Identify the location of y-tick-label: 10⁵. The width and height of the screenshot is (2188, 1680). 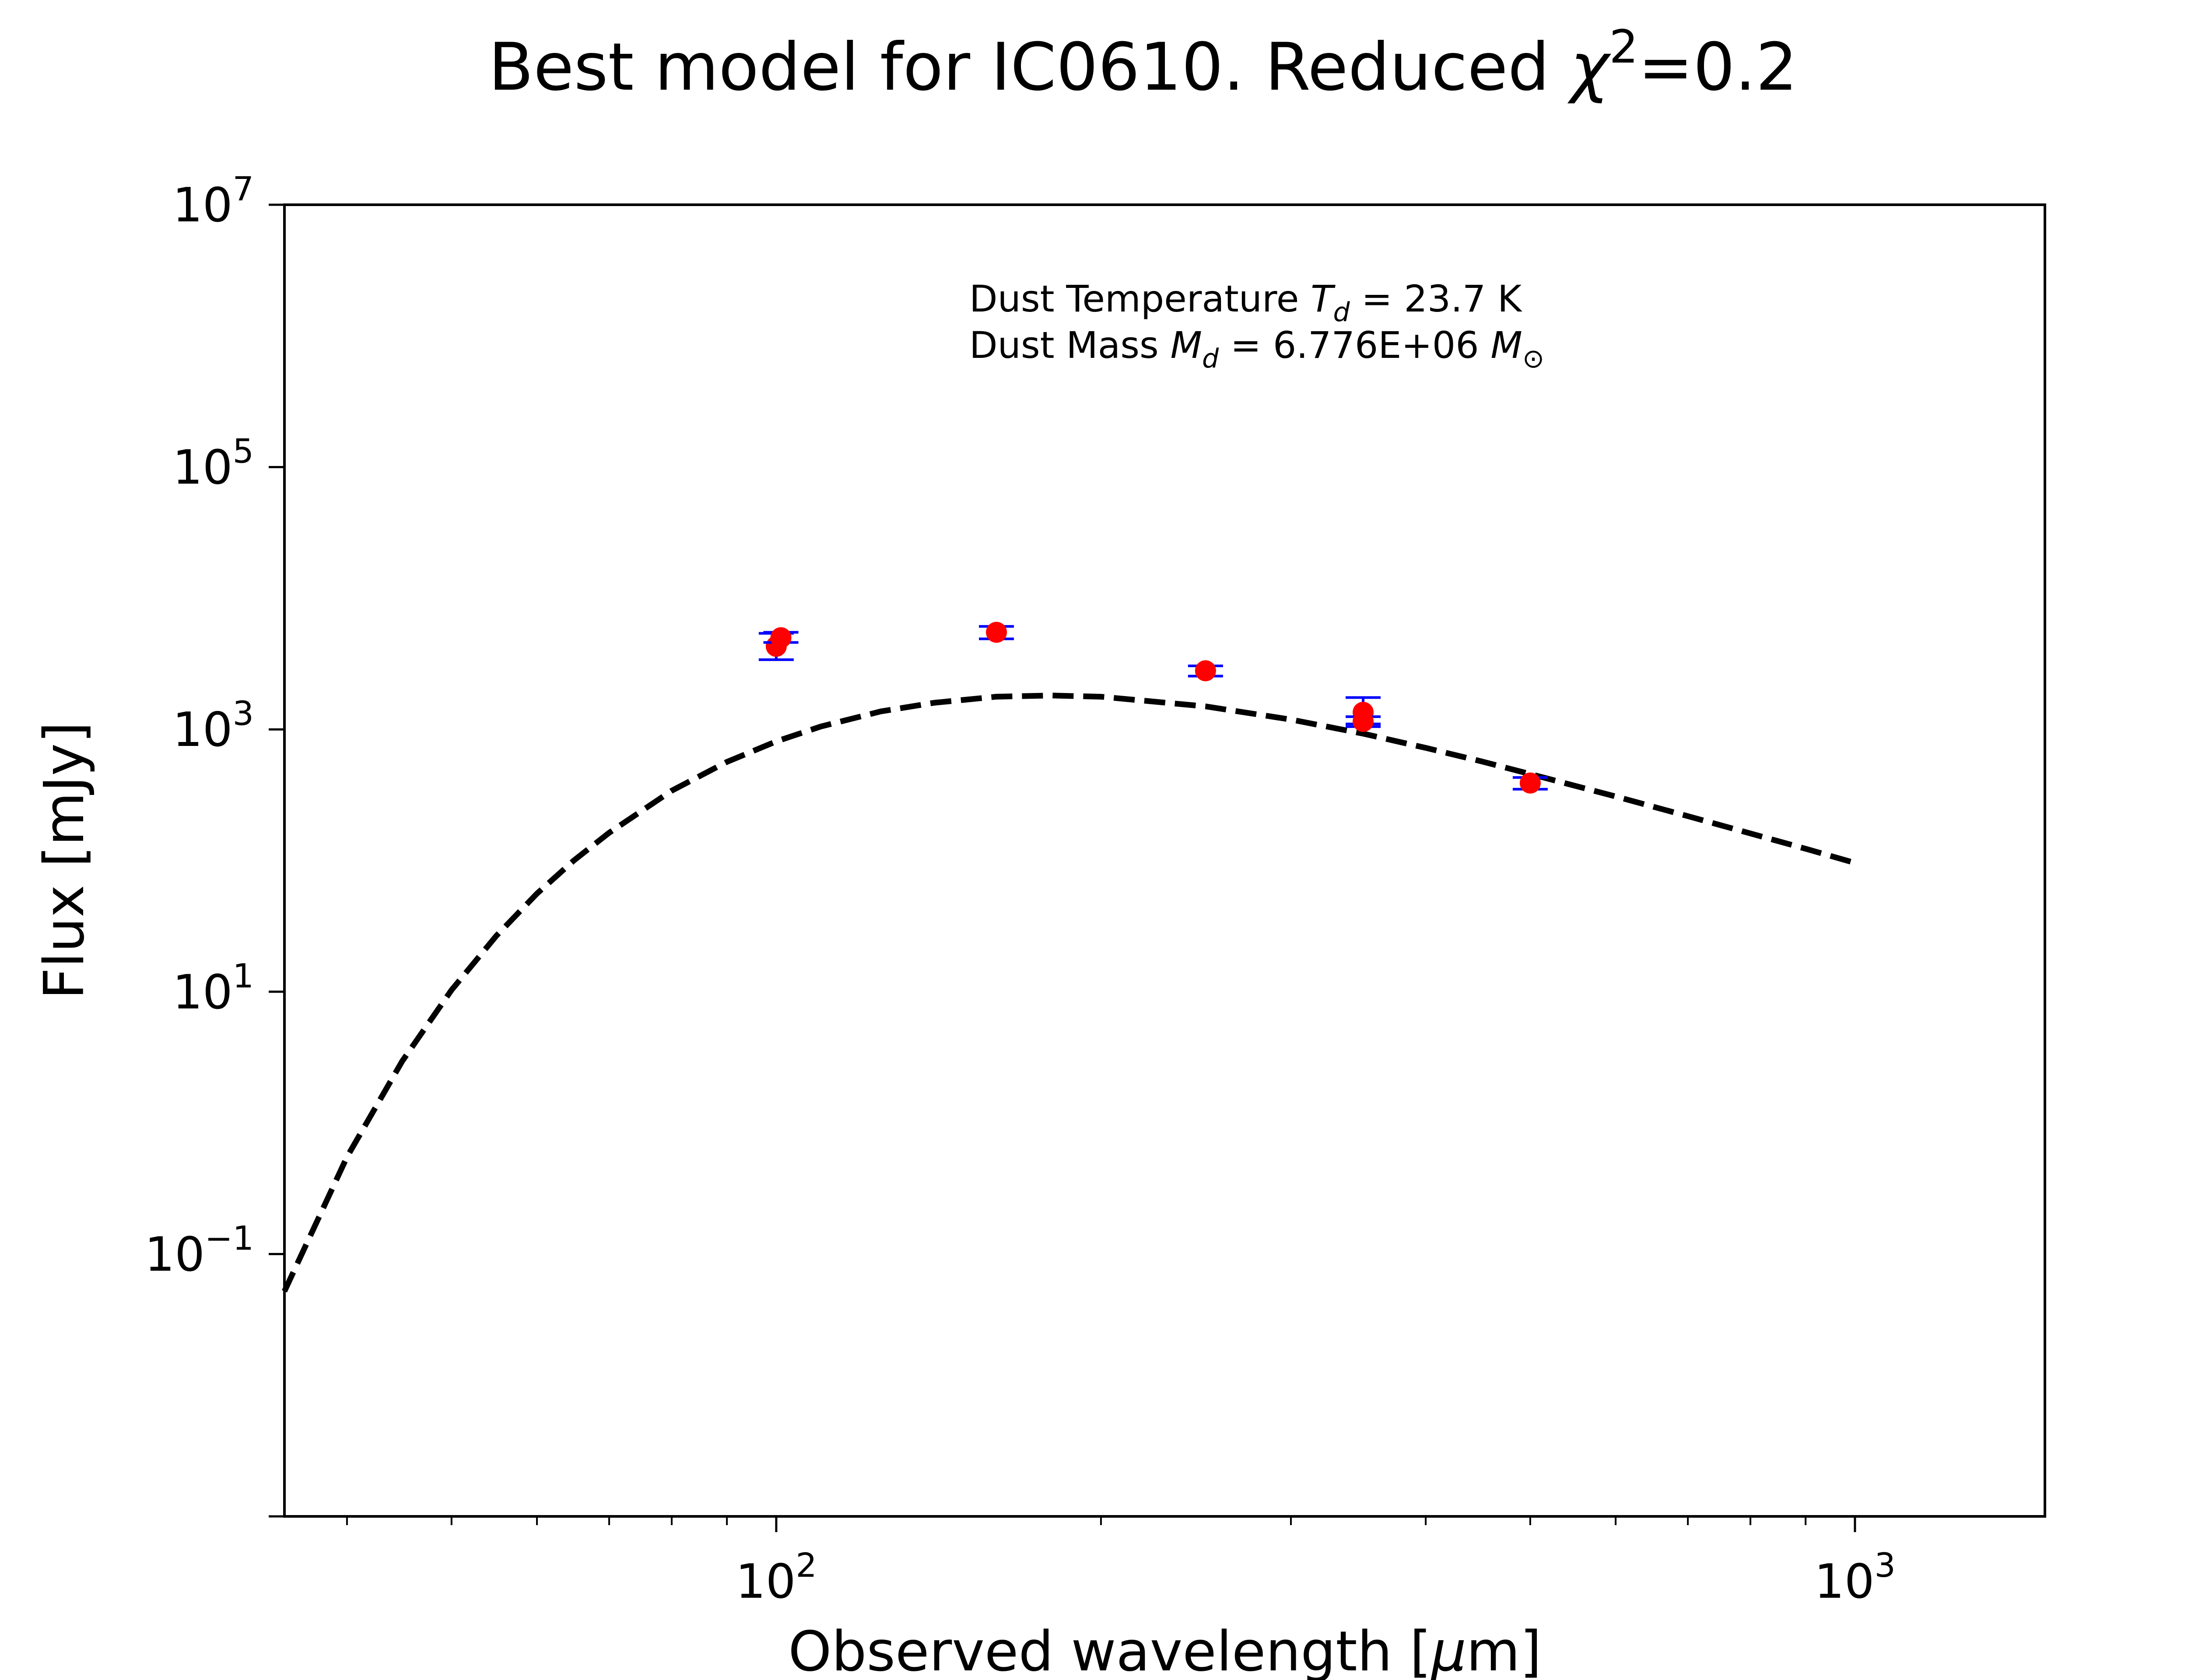
(213, 463).